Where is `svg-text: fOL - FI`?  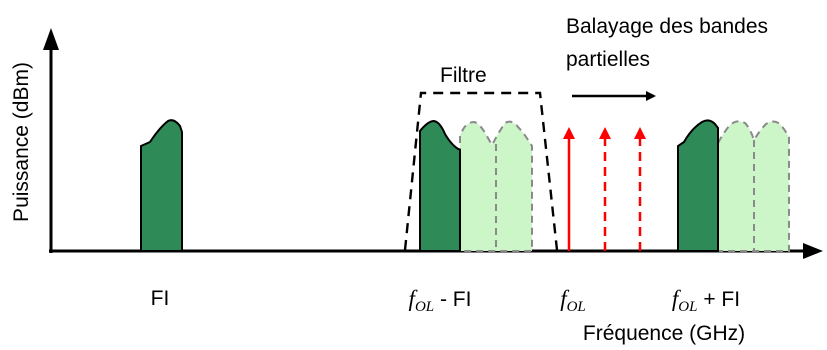 svg-text: fOL - FI is located at coordinates (440, 300).